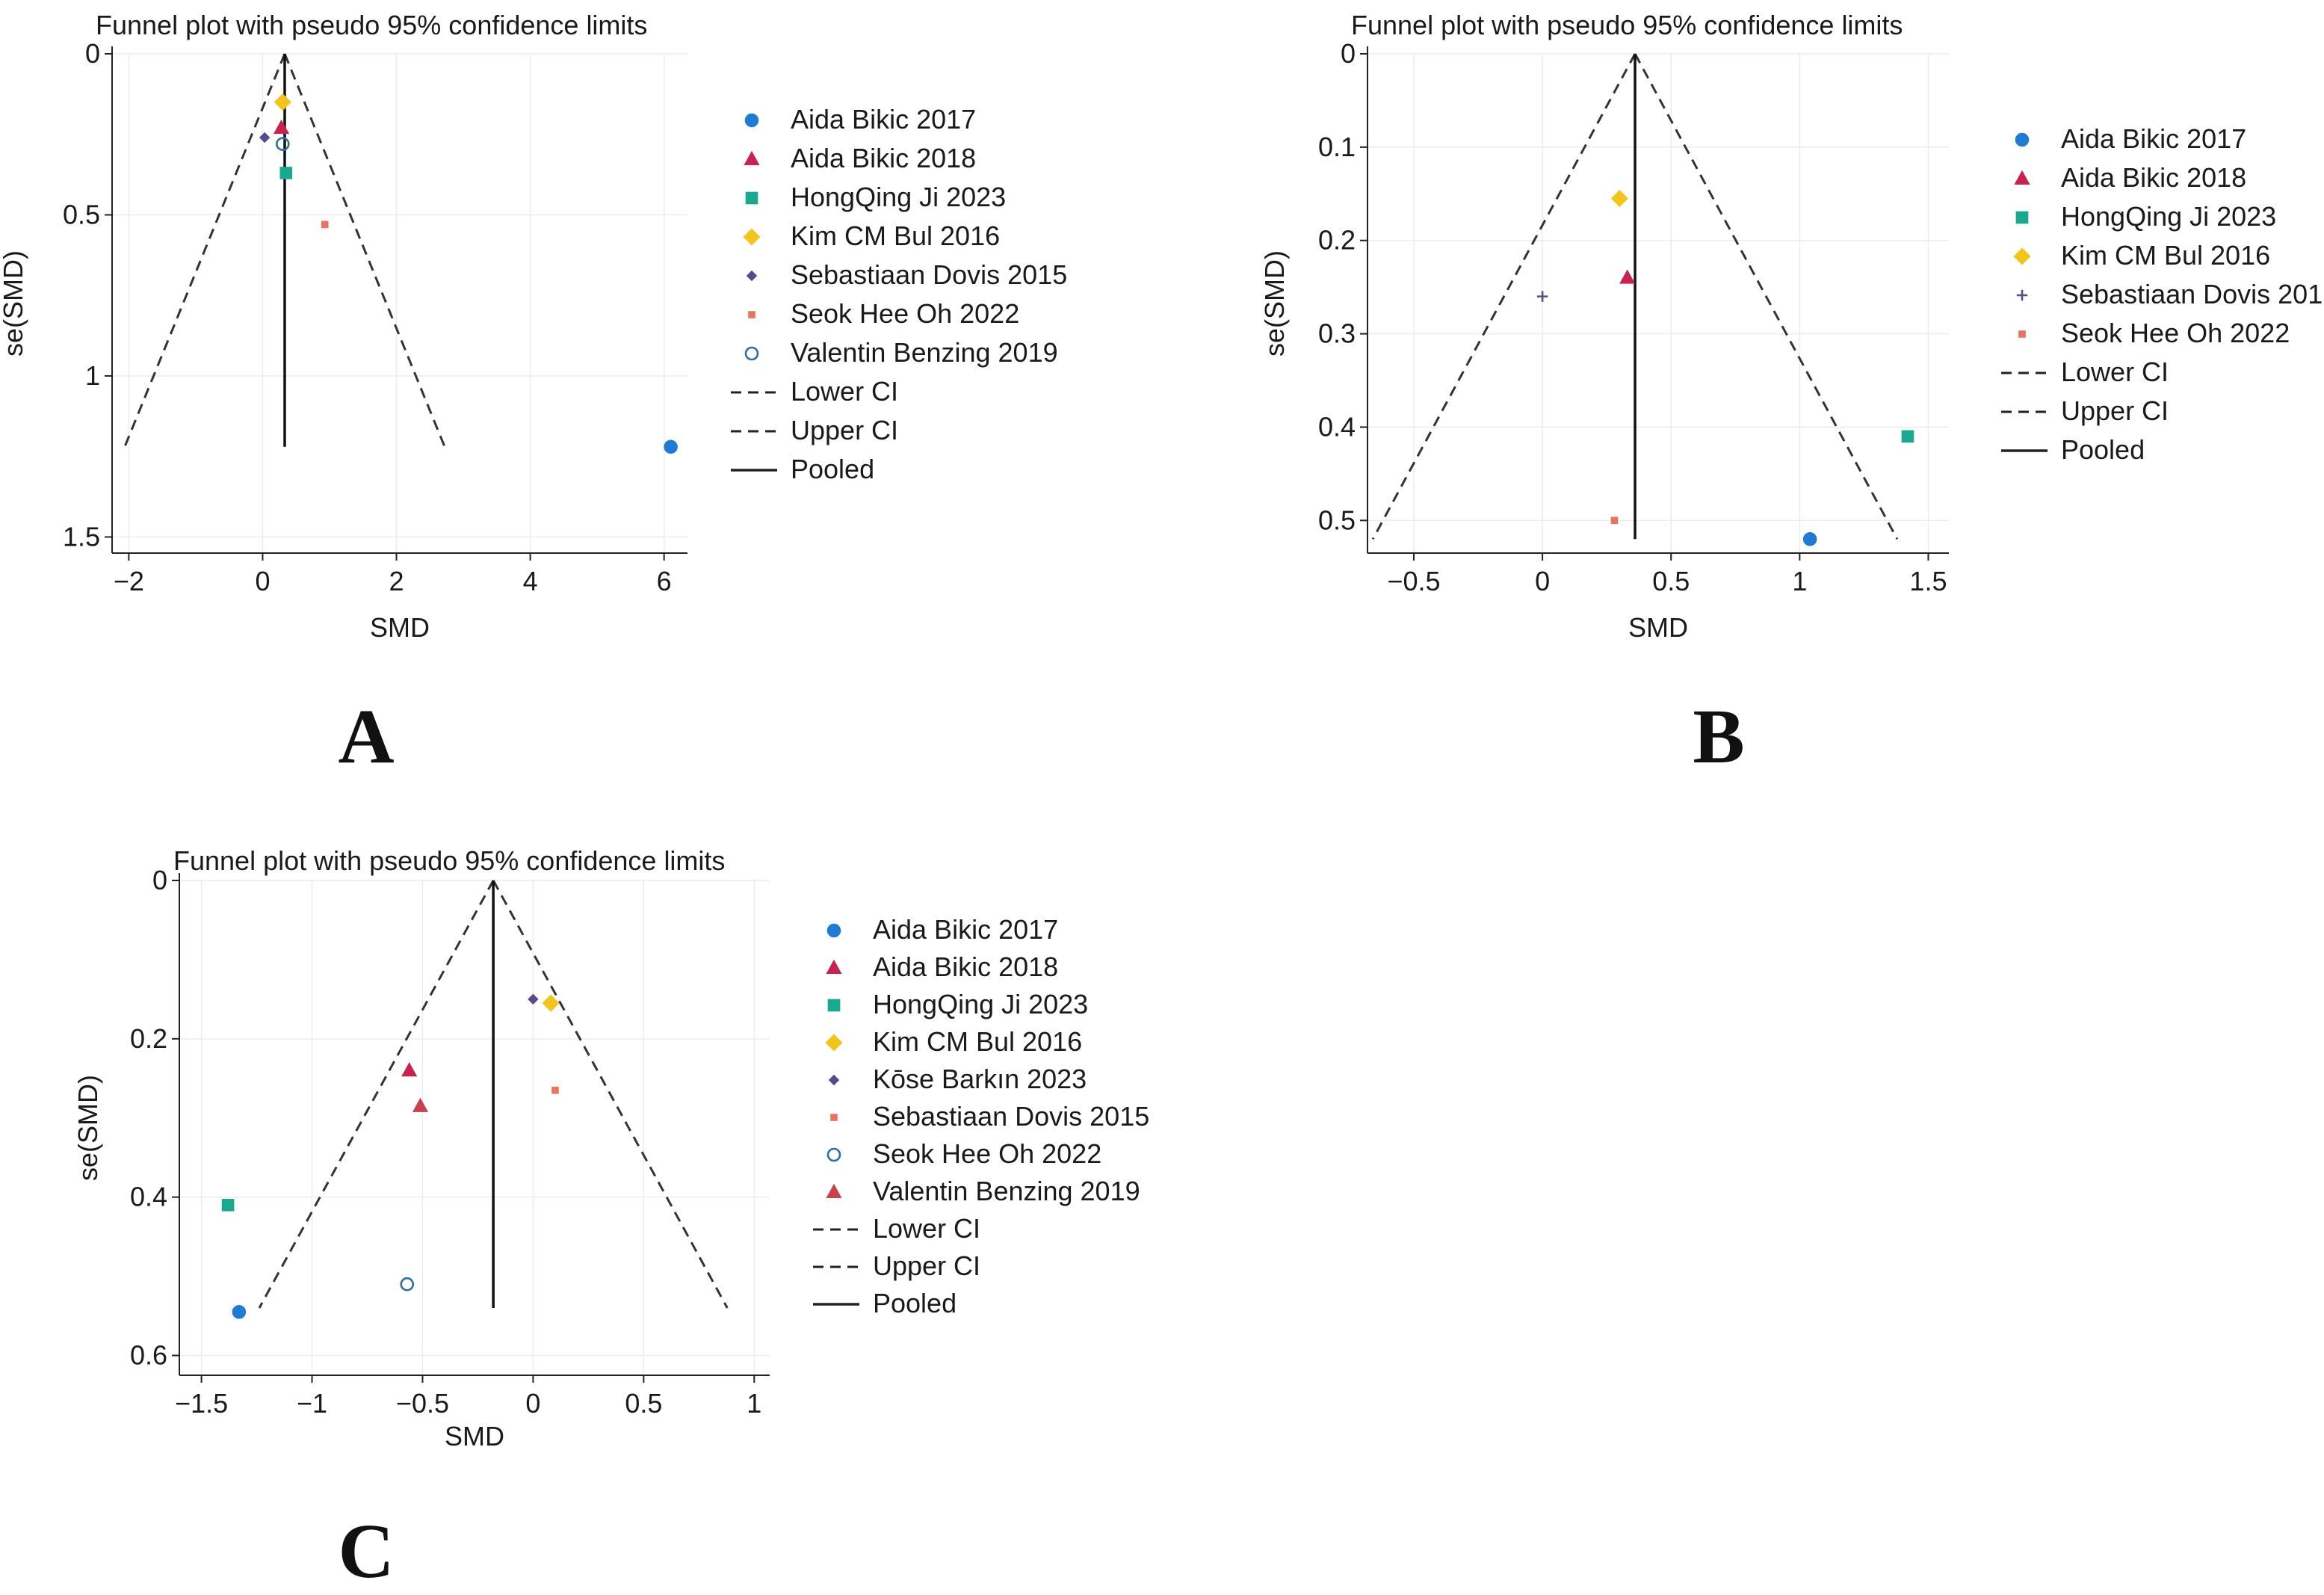 The image size is (2324, 1595). Describe the element at coordinates (1337, 520) in the screenshot. I see `y-tick-label: 0.5` at that location.